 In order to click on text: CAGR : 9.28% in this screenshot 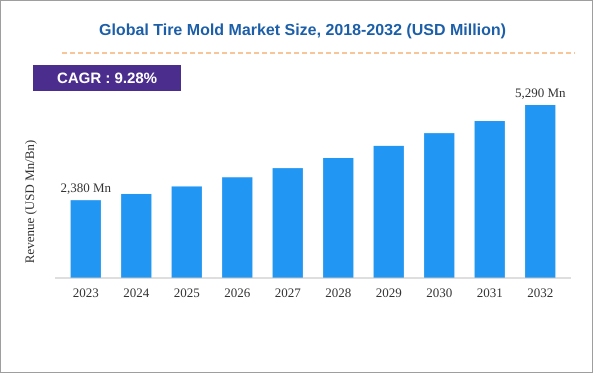, I will do `click(107, 78)`.